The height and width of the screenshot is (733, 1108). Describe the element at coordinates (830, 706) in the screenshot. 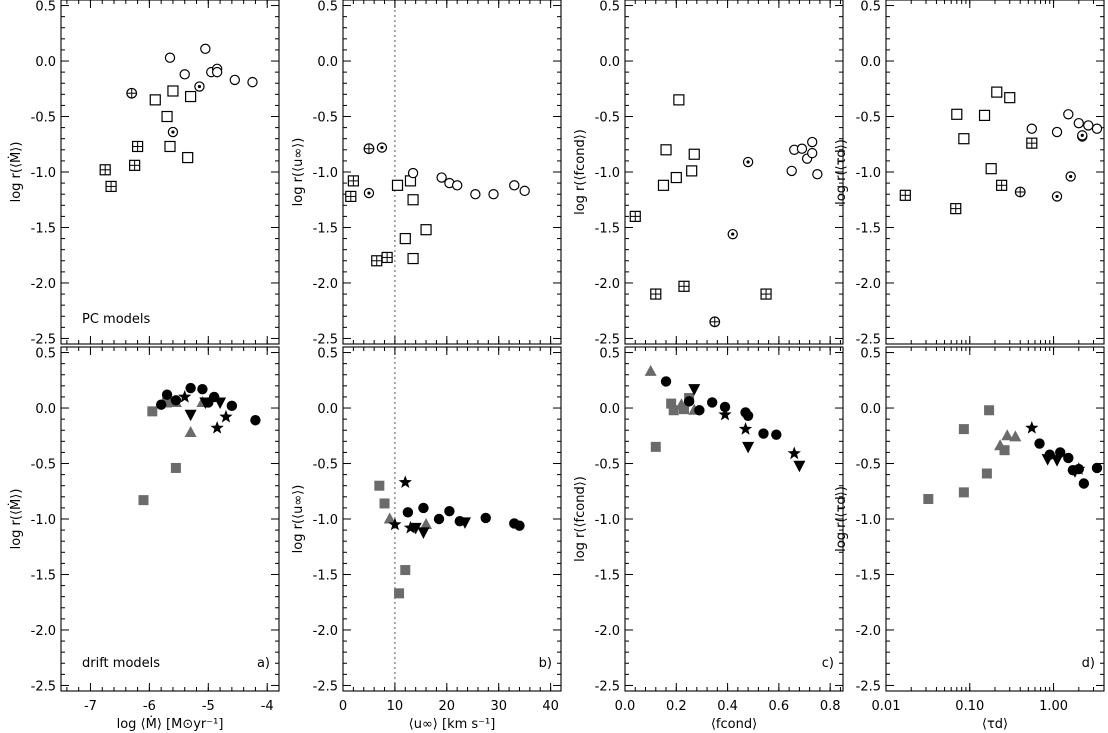

I see `panel-c-xtick-label: 0.8` at that location.